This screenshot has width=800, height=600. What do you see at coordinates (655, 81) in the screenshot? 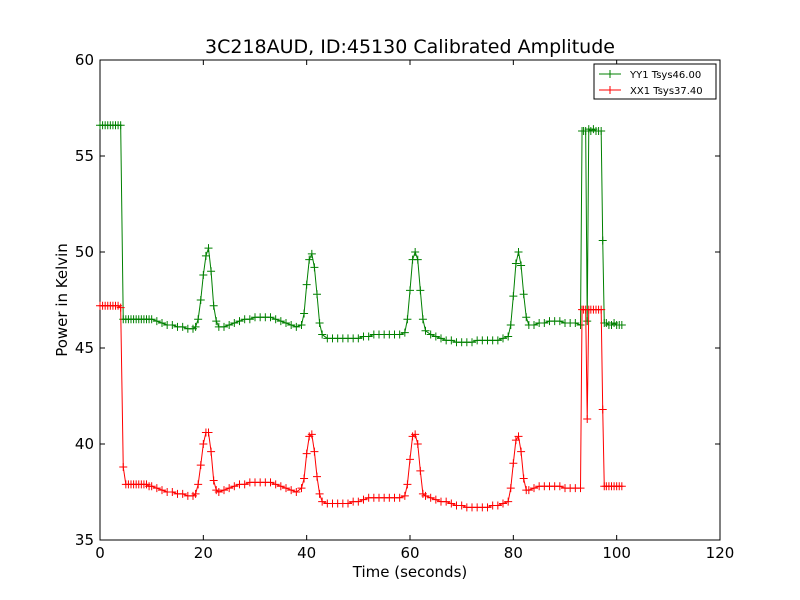
I see `legend: YY1 Tsys46.00 XX1 Tsys37.40` at bounding box center [655, 81].